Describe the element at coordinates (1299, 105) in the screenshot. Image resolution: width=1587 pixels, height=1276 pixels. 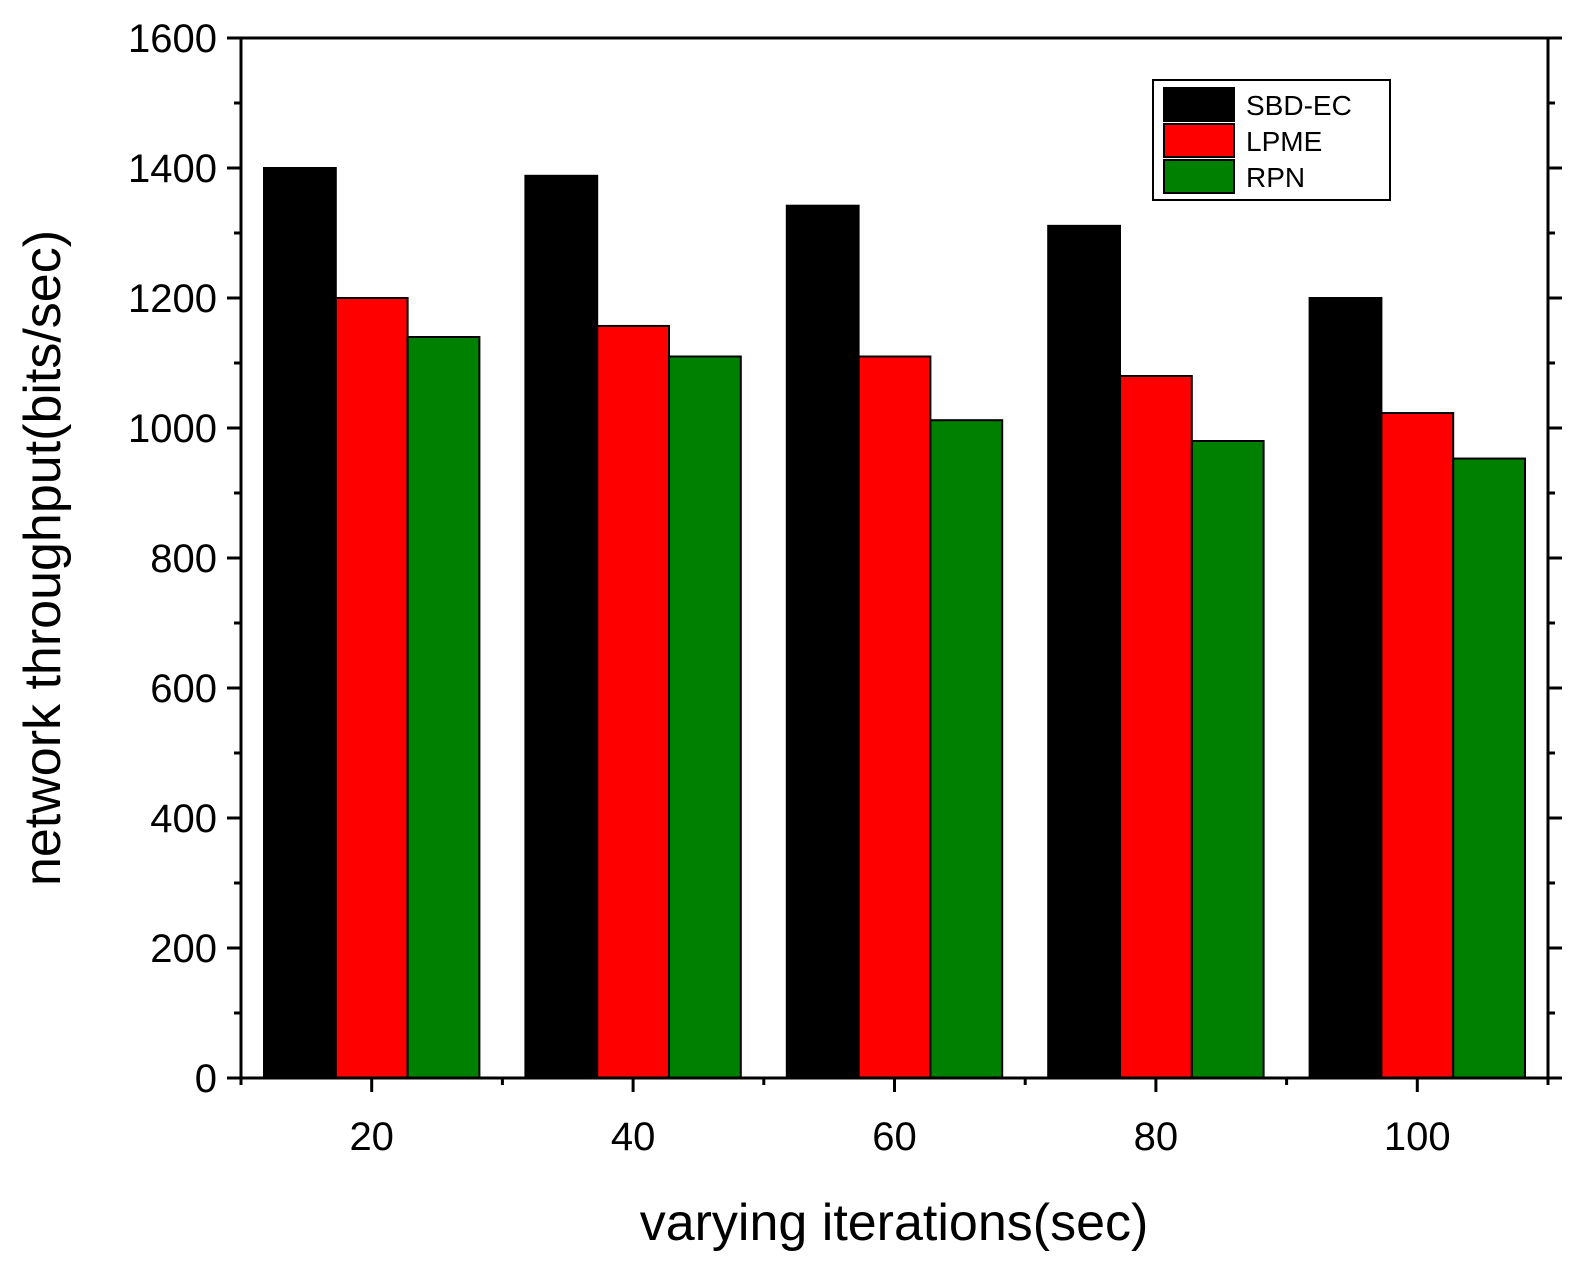
I see `legend-label-sbd-ec: SBD-EC` at that location.